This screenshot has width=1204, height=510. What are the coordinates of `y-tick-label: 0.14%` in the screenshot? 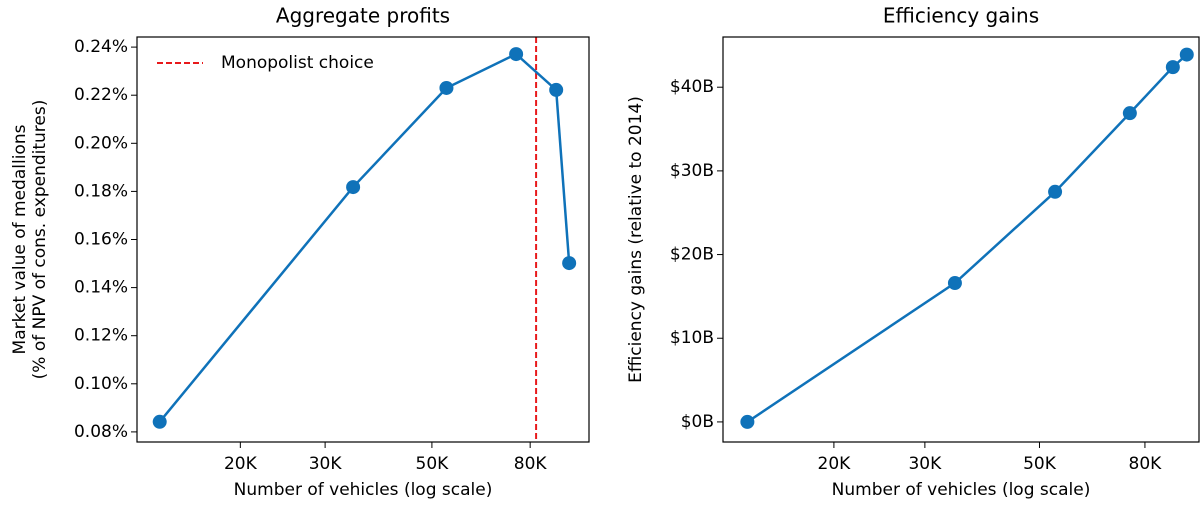 It's located at (101, 288).